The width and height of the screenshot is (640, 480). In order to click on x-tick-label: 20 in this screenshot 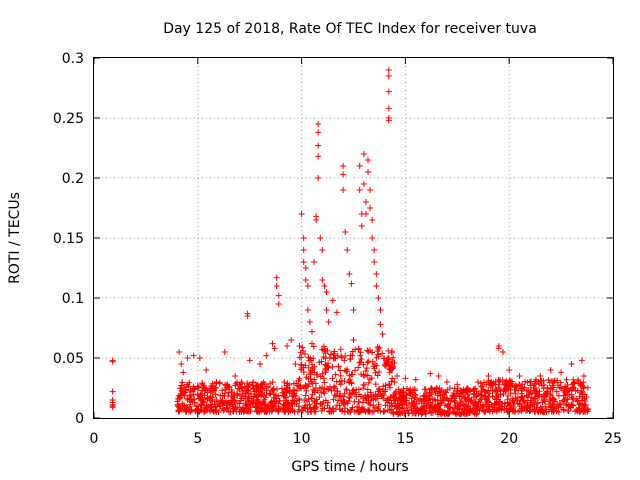, I will do `click(509, 439)`.